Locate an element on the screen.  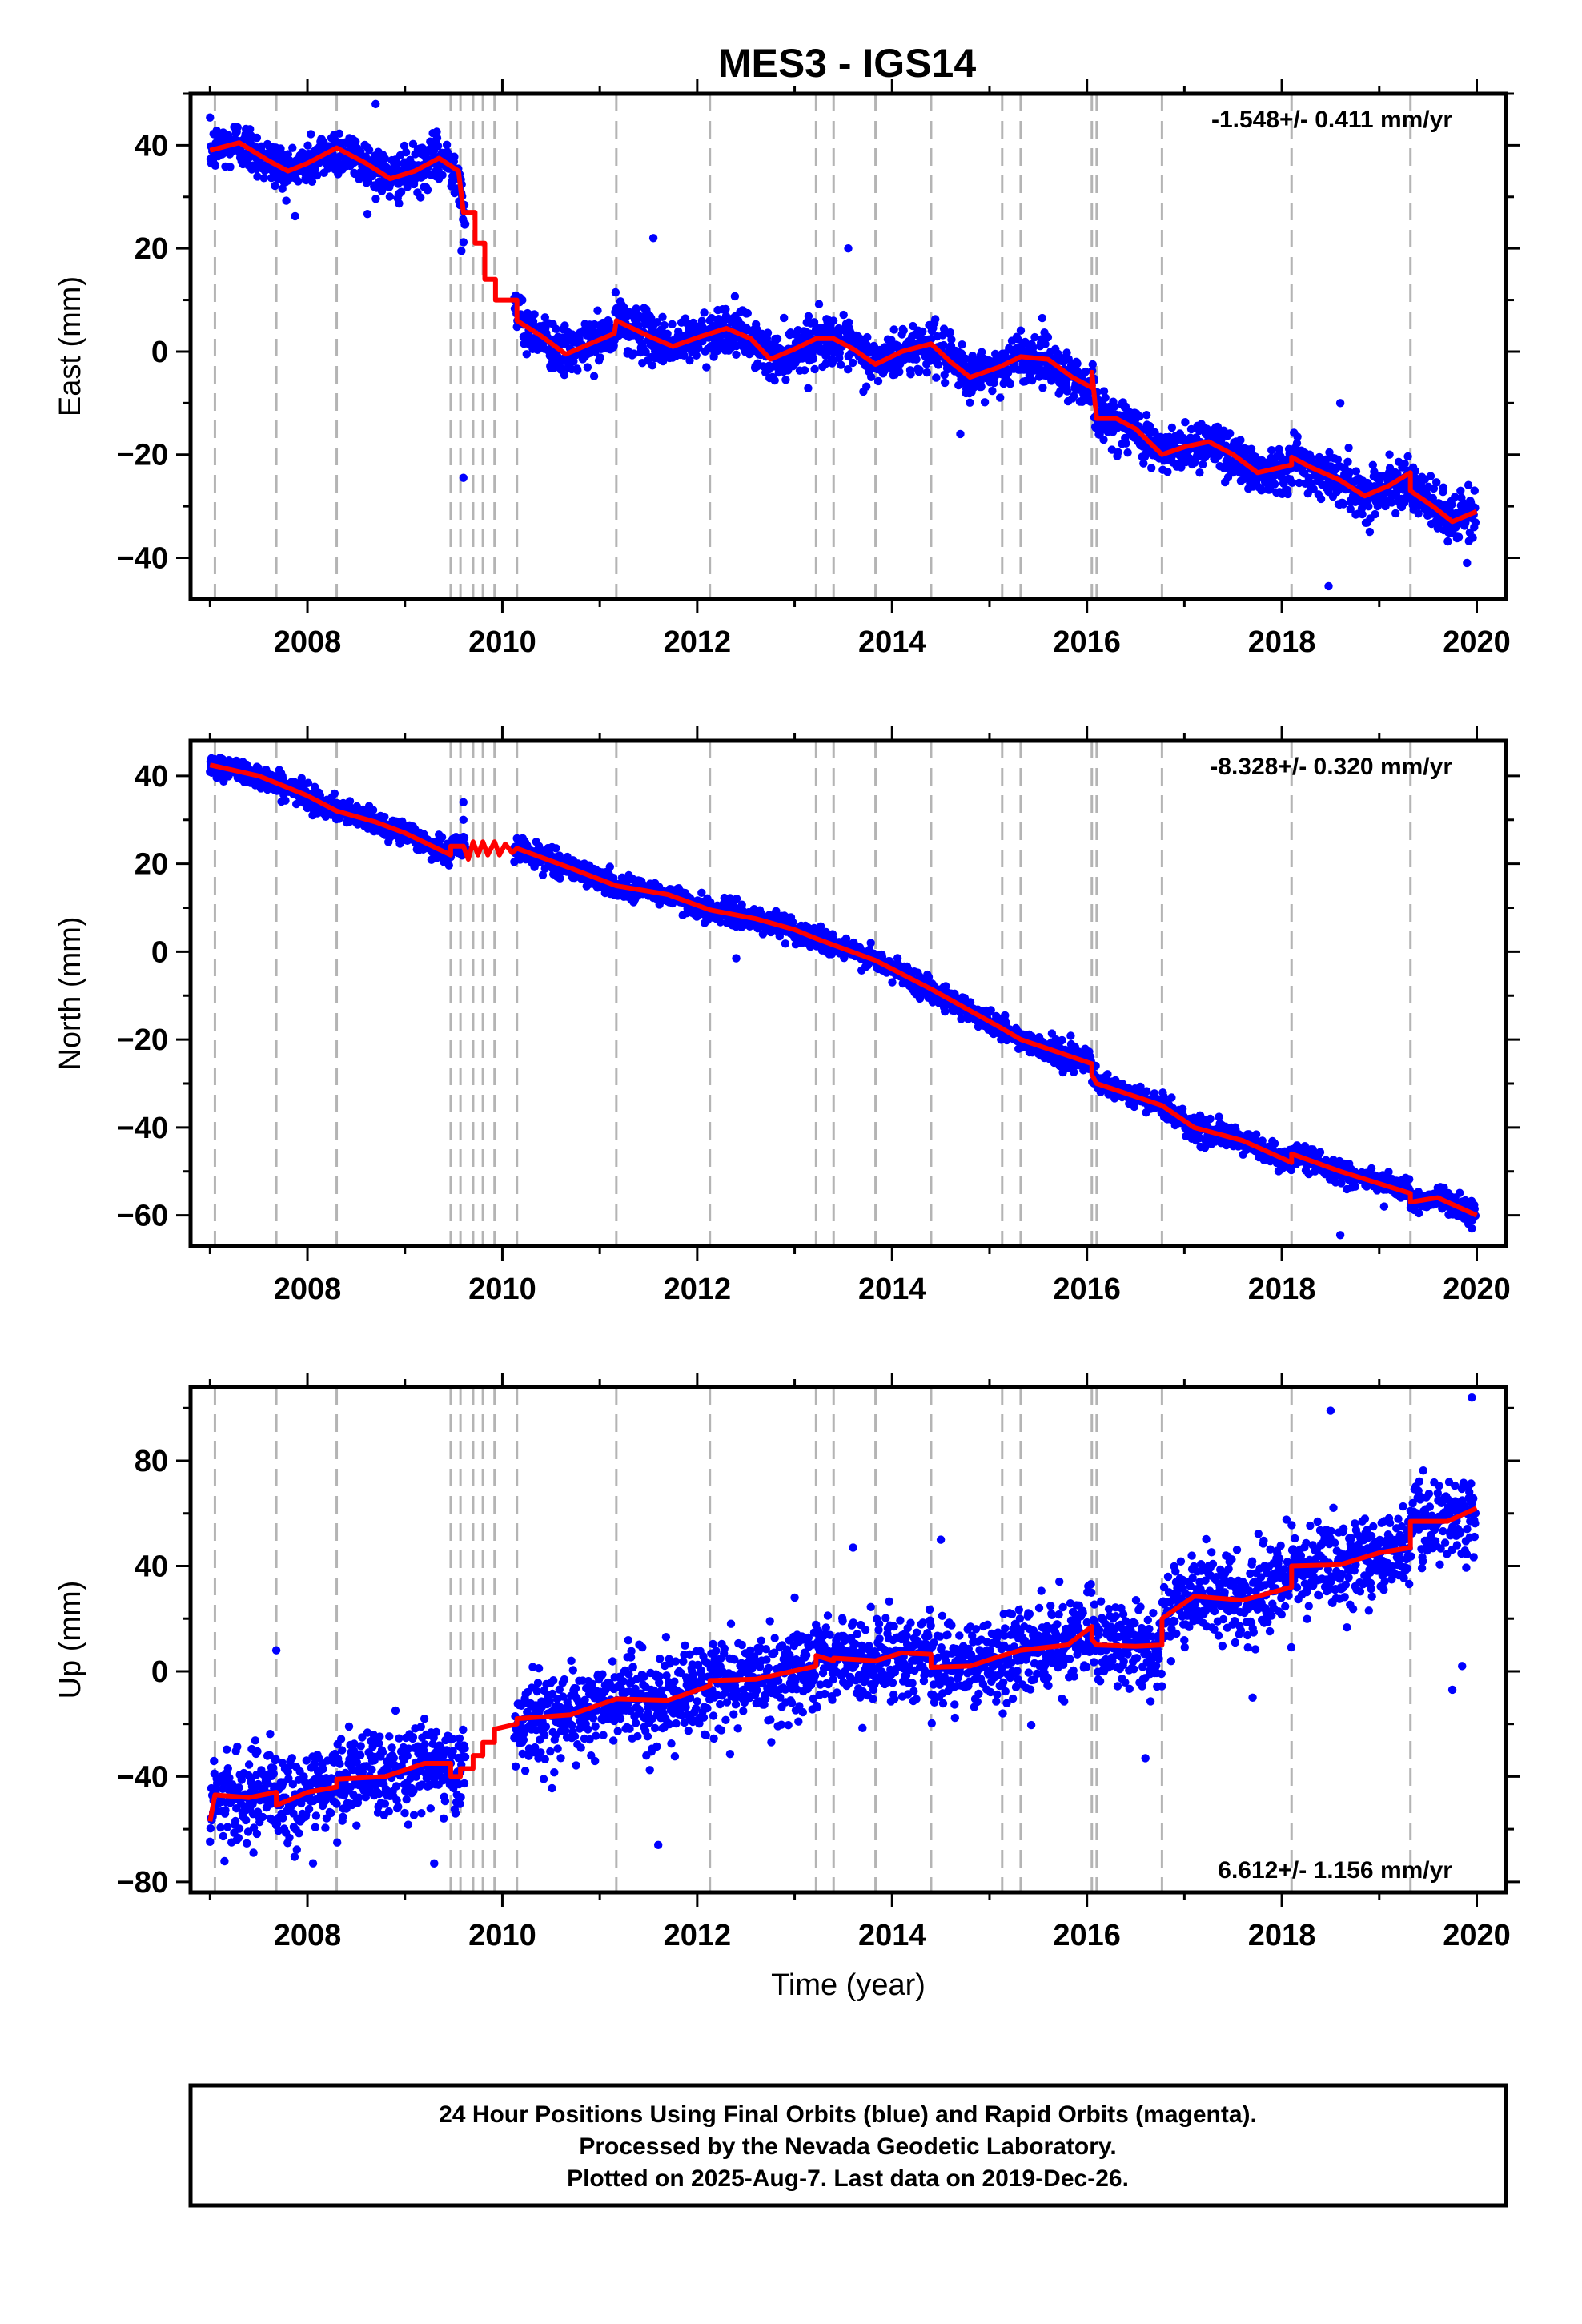
y-axis-label: East (mm) is located at coordinates (70, 346).